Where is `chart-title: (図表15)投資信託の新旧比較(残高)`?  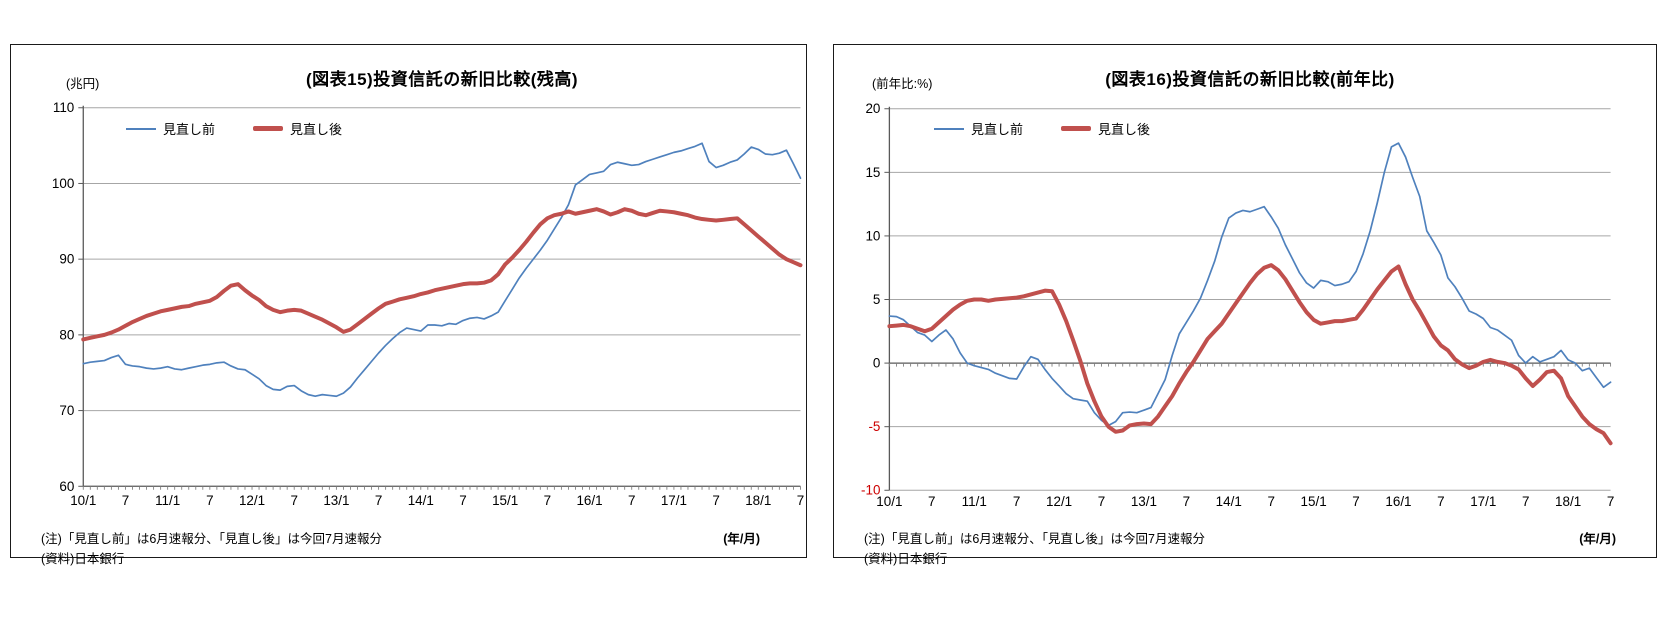
chart-title: (図表15)投資信託の新旧比較(残高) is located at coordinates (442, 79).